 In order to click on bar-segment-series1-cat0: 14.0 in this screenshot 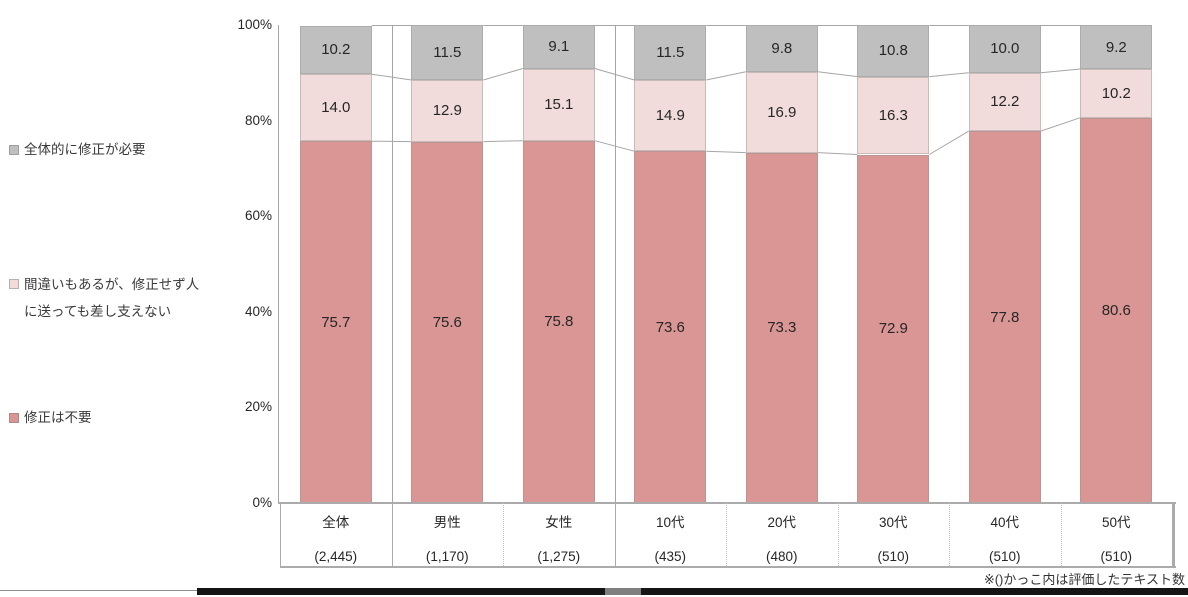, I will do `click(335, 108)`.